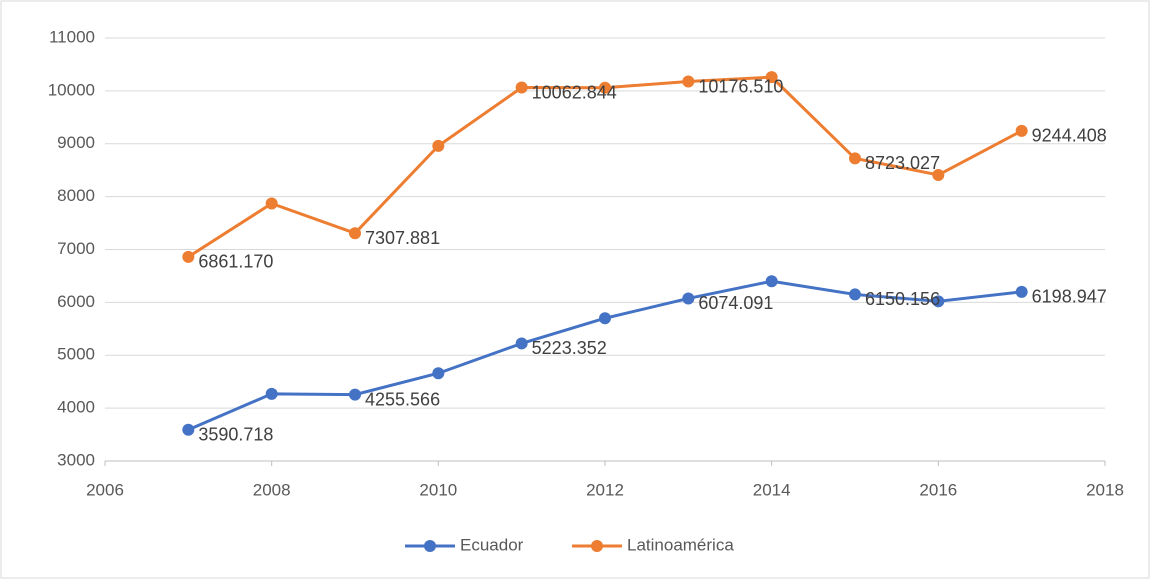 The height and width of the screenshot is (579, 1150). What do you see at coordinates (902, 299) in the screenshot?
I see `data-label: 6150.156` at bounding box center [902, 299].